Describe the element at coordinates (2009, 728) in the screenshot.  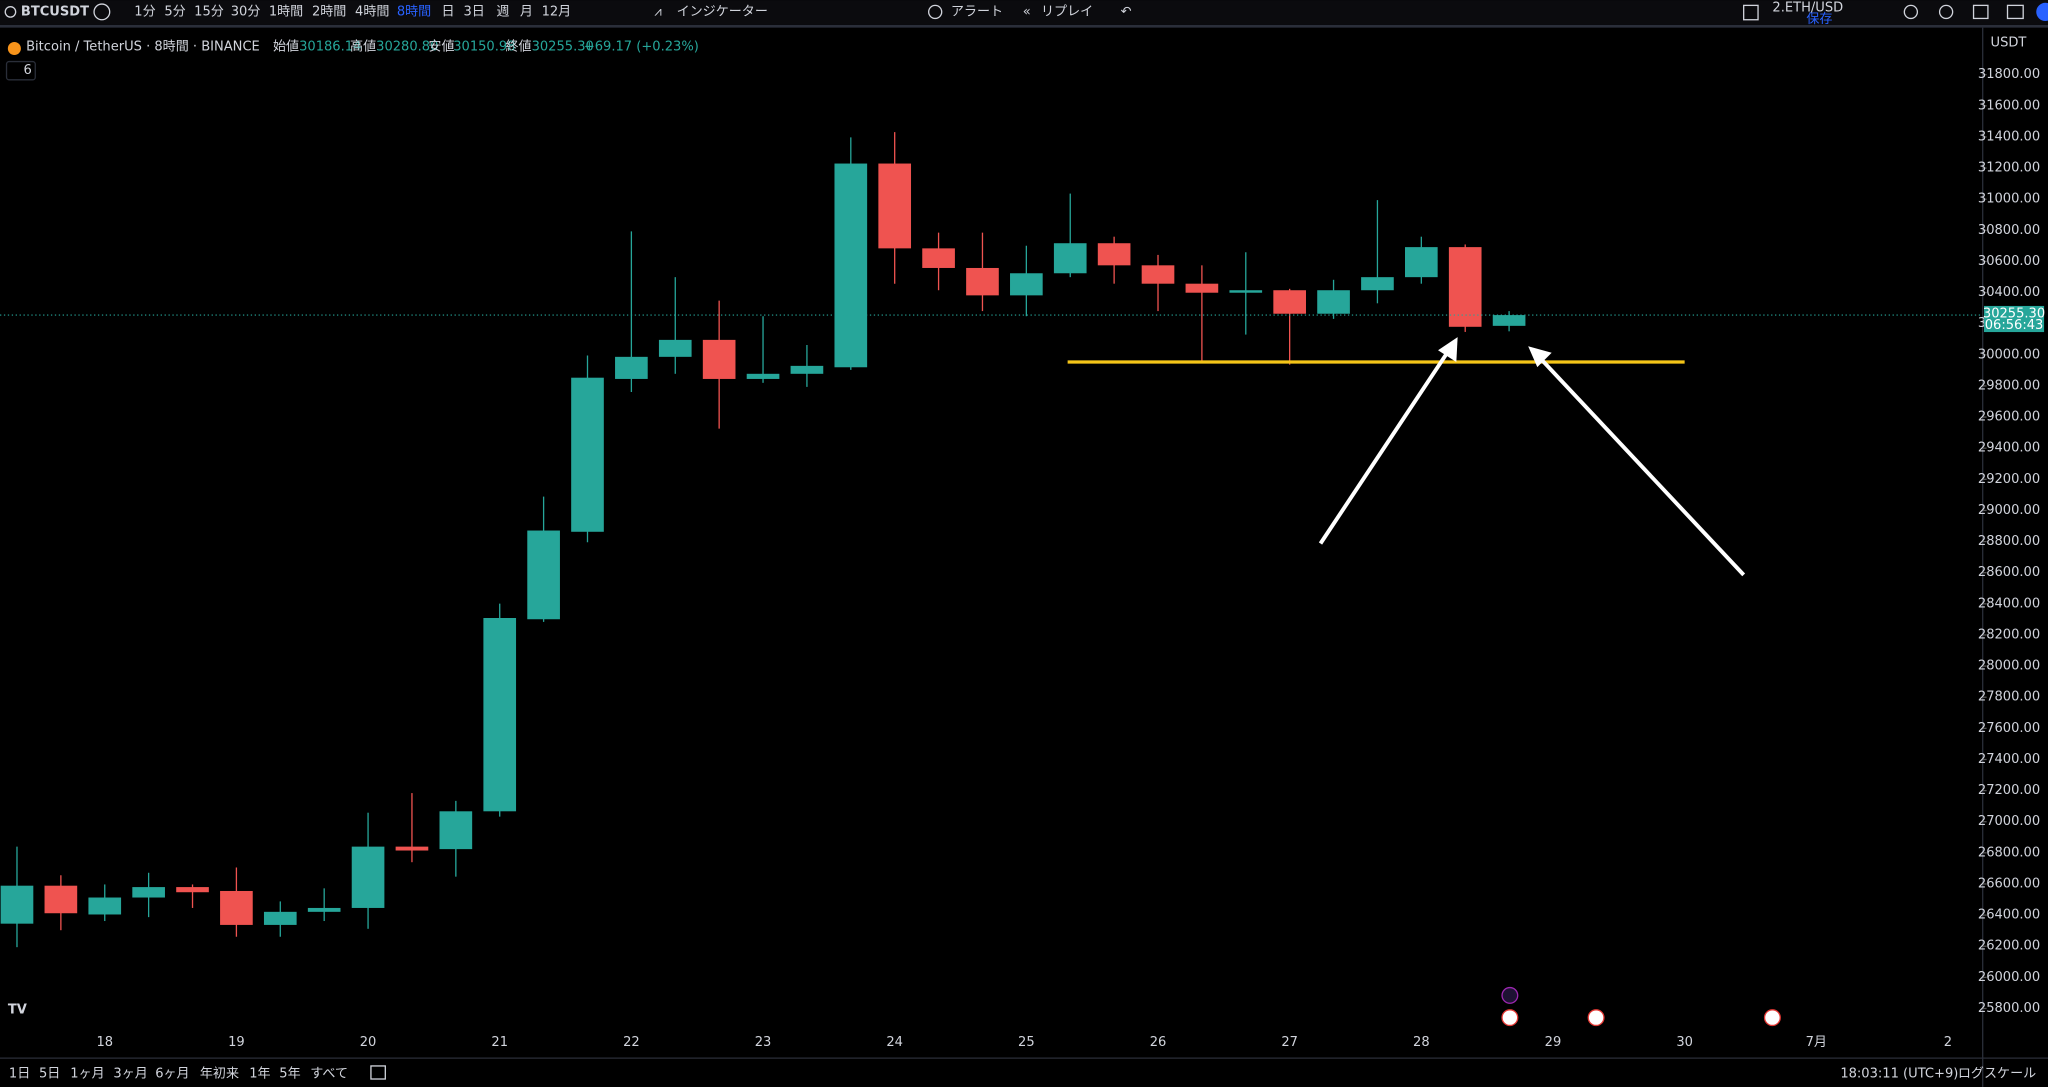
I see `y-tick-label: 27600.00` at that location.